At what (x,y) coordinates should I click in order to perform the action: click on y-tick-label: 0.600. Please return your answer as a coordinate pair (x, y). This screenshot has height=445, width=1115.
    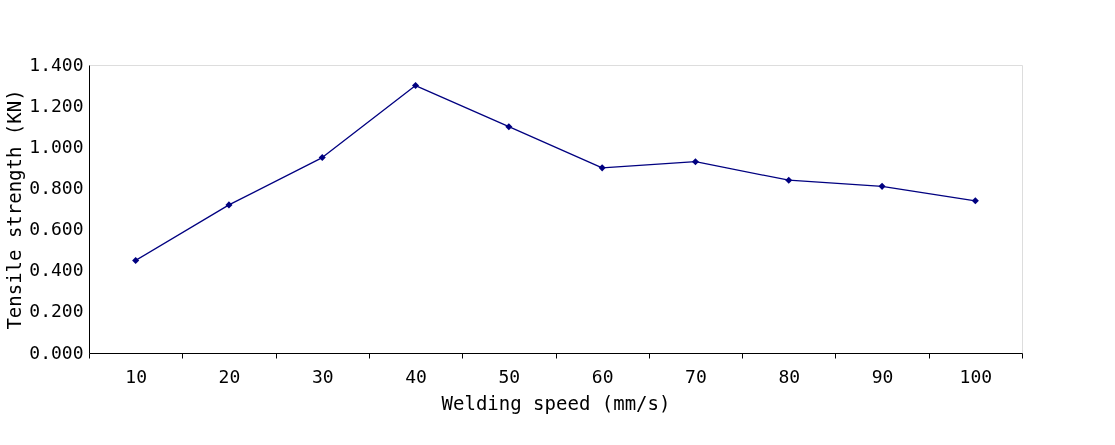
    Looking at the image, I should click on (56, 229).